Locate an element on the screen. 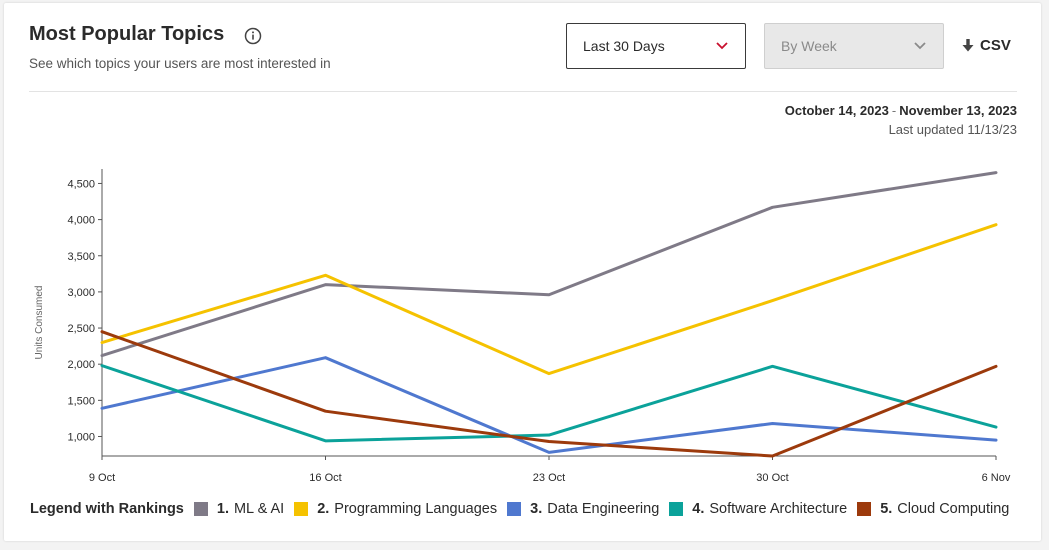 This screenshot has width=1049, height=550. legend-label: Programming Languages is located at coordinates (416, 509).